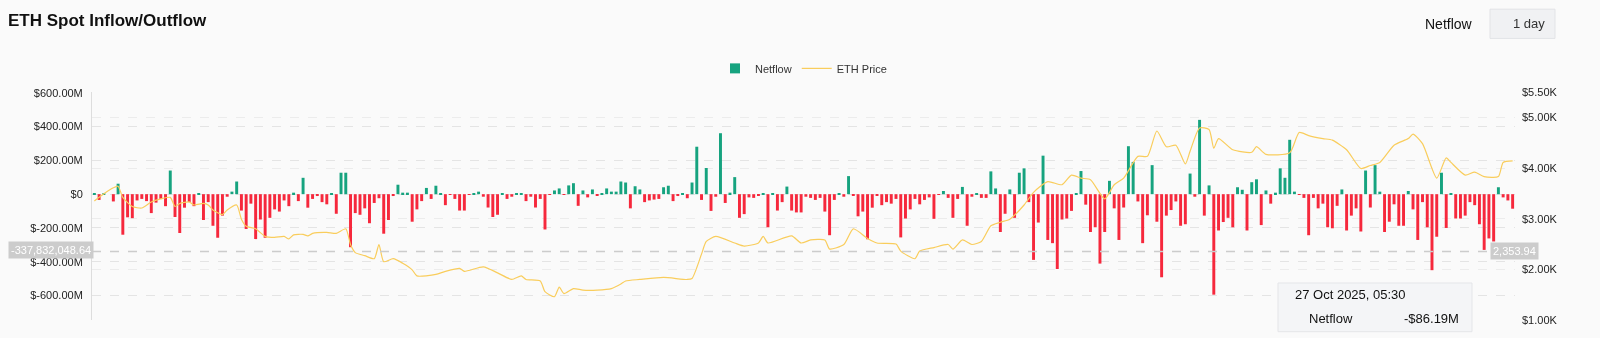 The width and height of the screenshot is (1600, 338). What do you see at coordinates (76, 194) in the screenshot?
I see `y-tick-label: $0` at bounding box center [76, 194].